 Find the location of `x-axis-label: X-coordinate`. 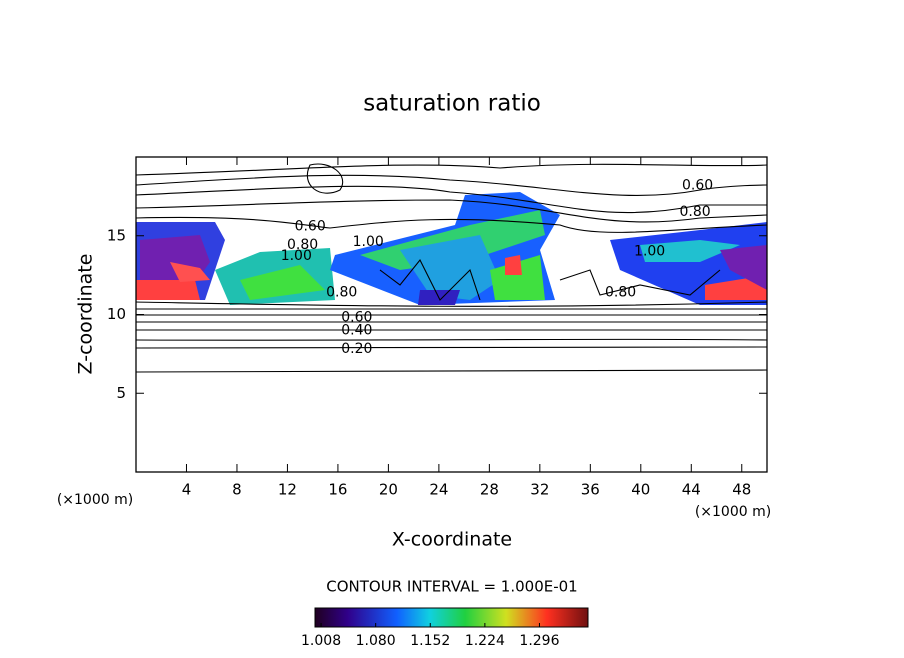

x-axis-label: X-coordinate is located at coordinates (452, 540).